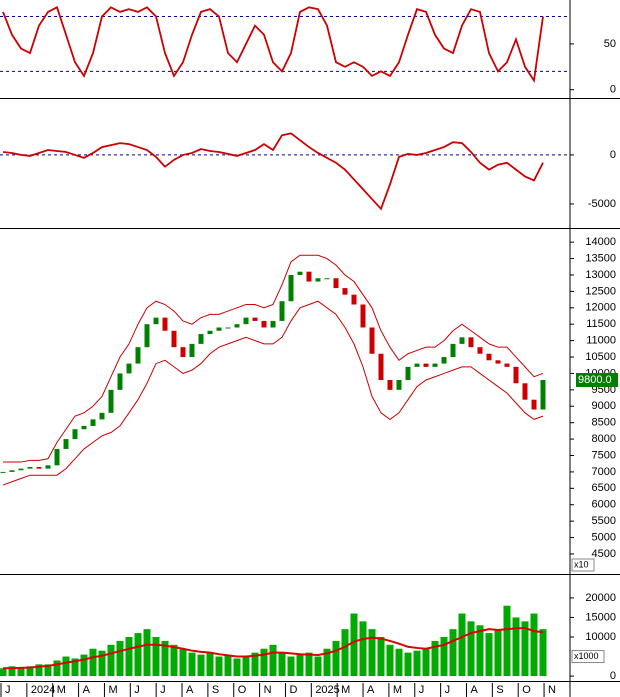 The image size is (620, 697). Describe the element at coordinates (601, 341) in the screenshot. I see `y-tick-label: 11000` at that location.